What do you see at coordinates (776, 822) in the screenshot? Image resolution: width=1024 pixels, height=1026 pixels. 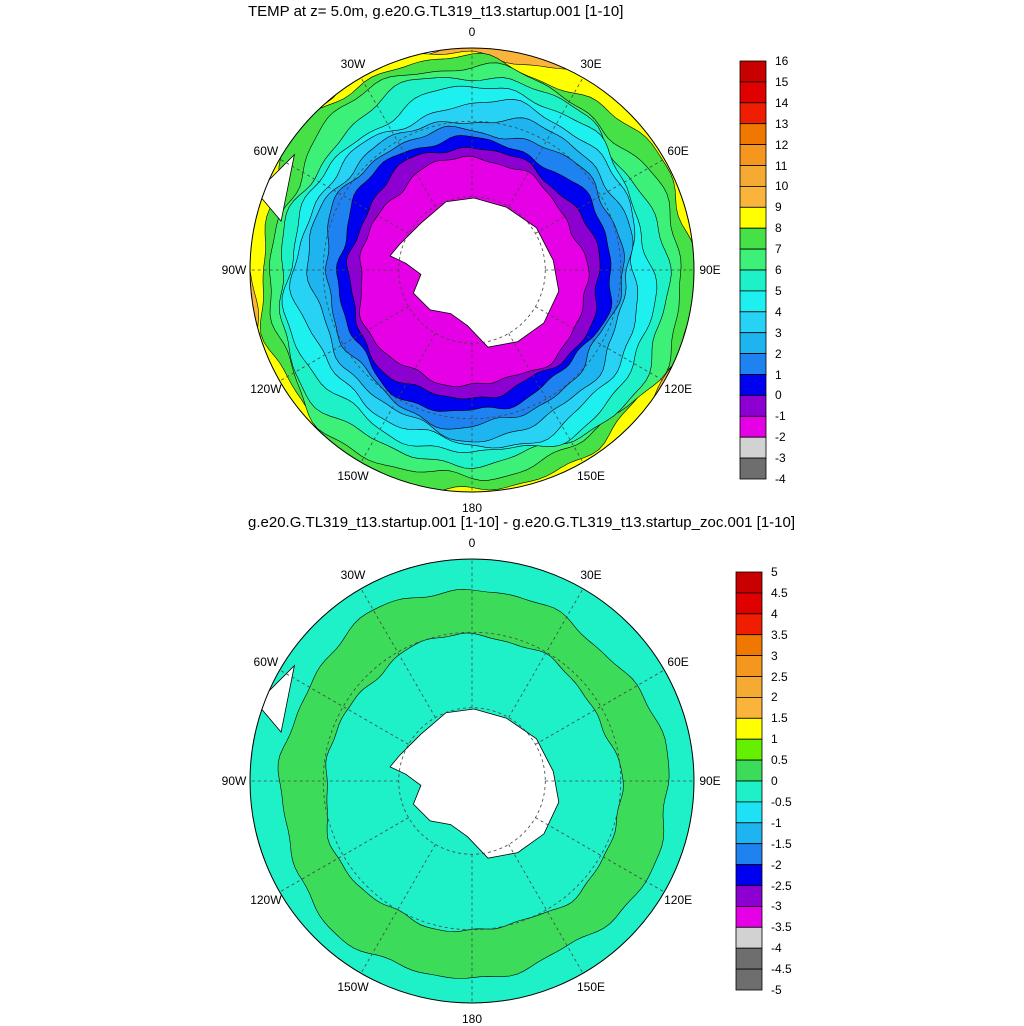 I see `colorbar-tick-label: -1` at bounding box center [776, 822].